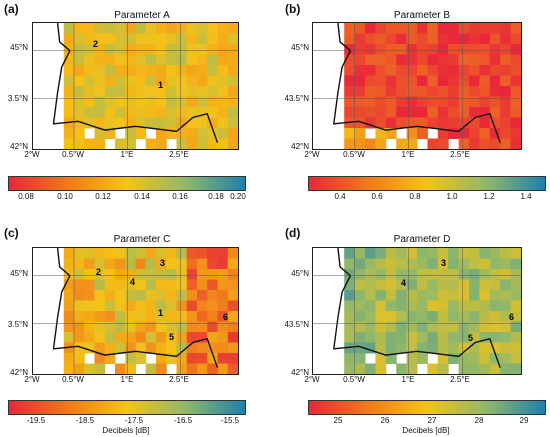  What do you see at coordinates (127, 154) in the screenshot?
I see `panel-a-lon-3: 1°E` at bounding box center [127, 154].